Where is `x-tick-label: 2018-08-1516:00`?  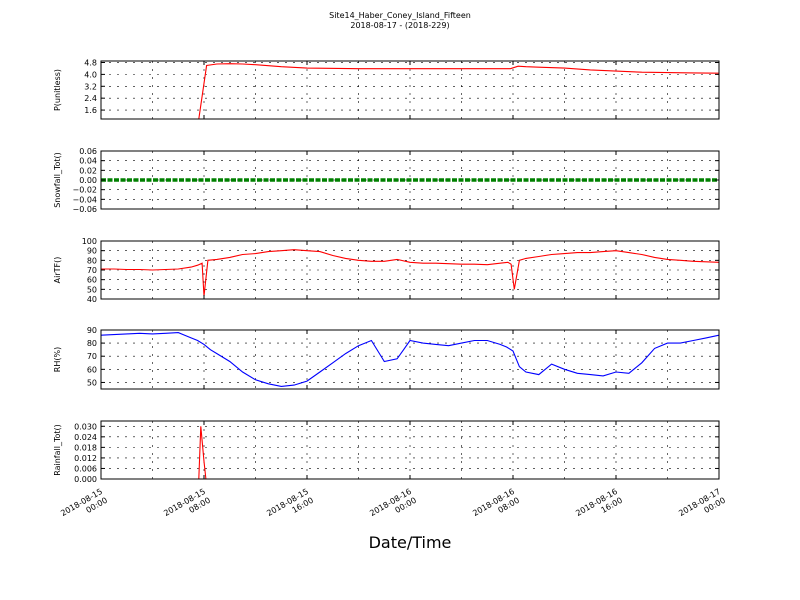 x-tick-label: 2018-08-1516:00 is located at coordinates (290, 507).